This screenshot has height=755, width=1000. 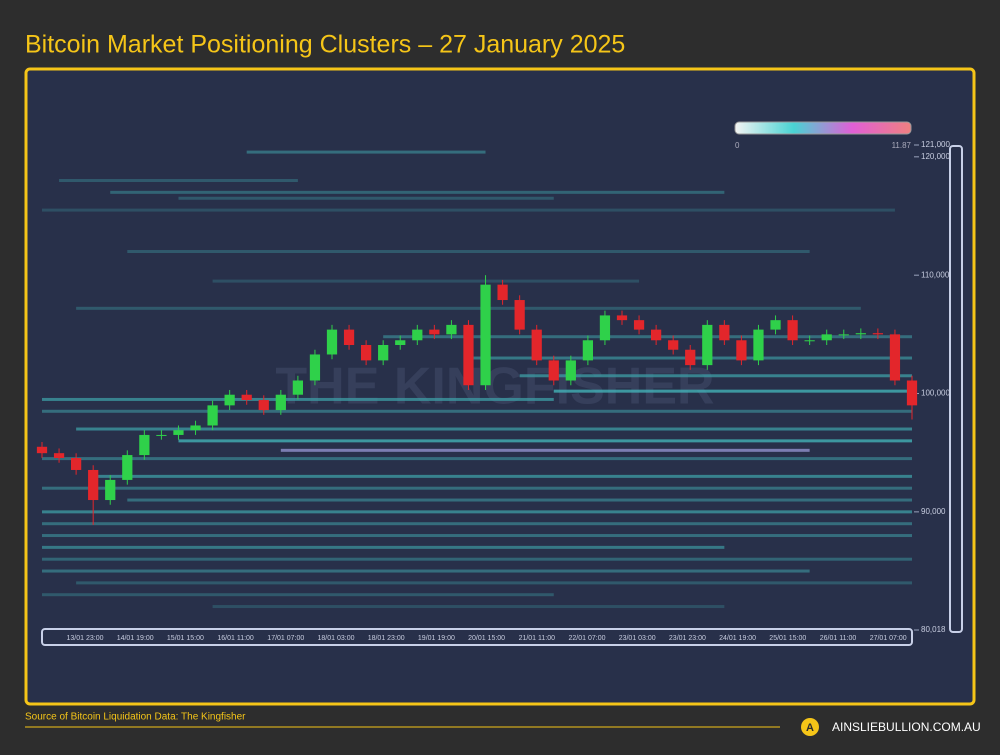 I want to click on x-tick-label: 27/01 07:00, so click(x=888, y=638).